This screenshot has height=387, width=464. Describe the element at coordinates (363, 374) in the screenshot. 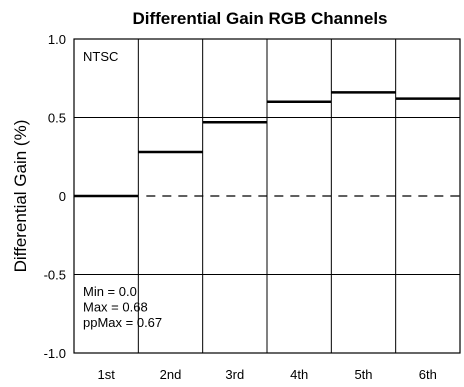

I see `x-tick-label: 5th` at that location.